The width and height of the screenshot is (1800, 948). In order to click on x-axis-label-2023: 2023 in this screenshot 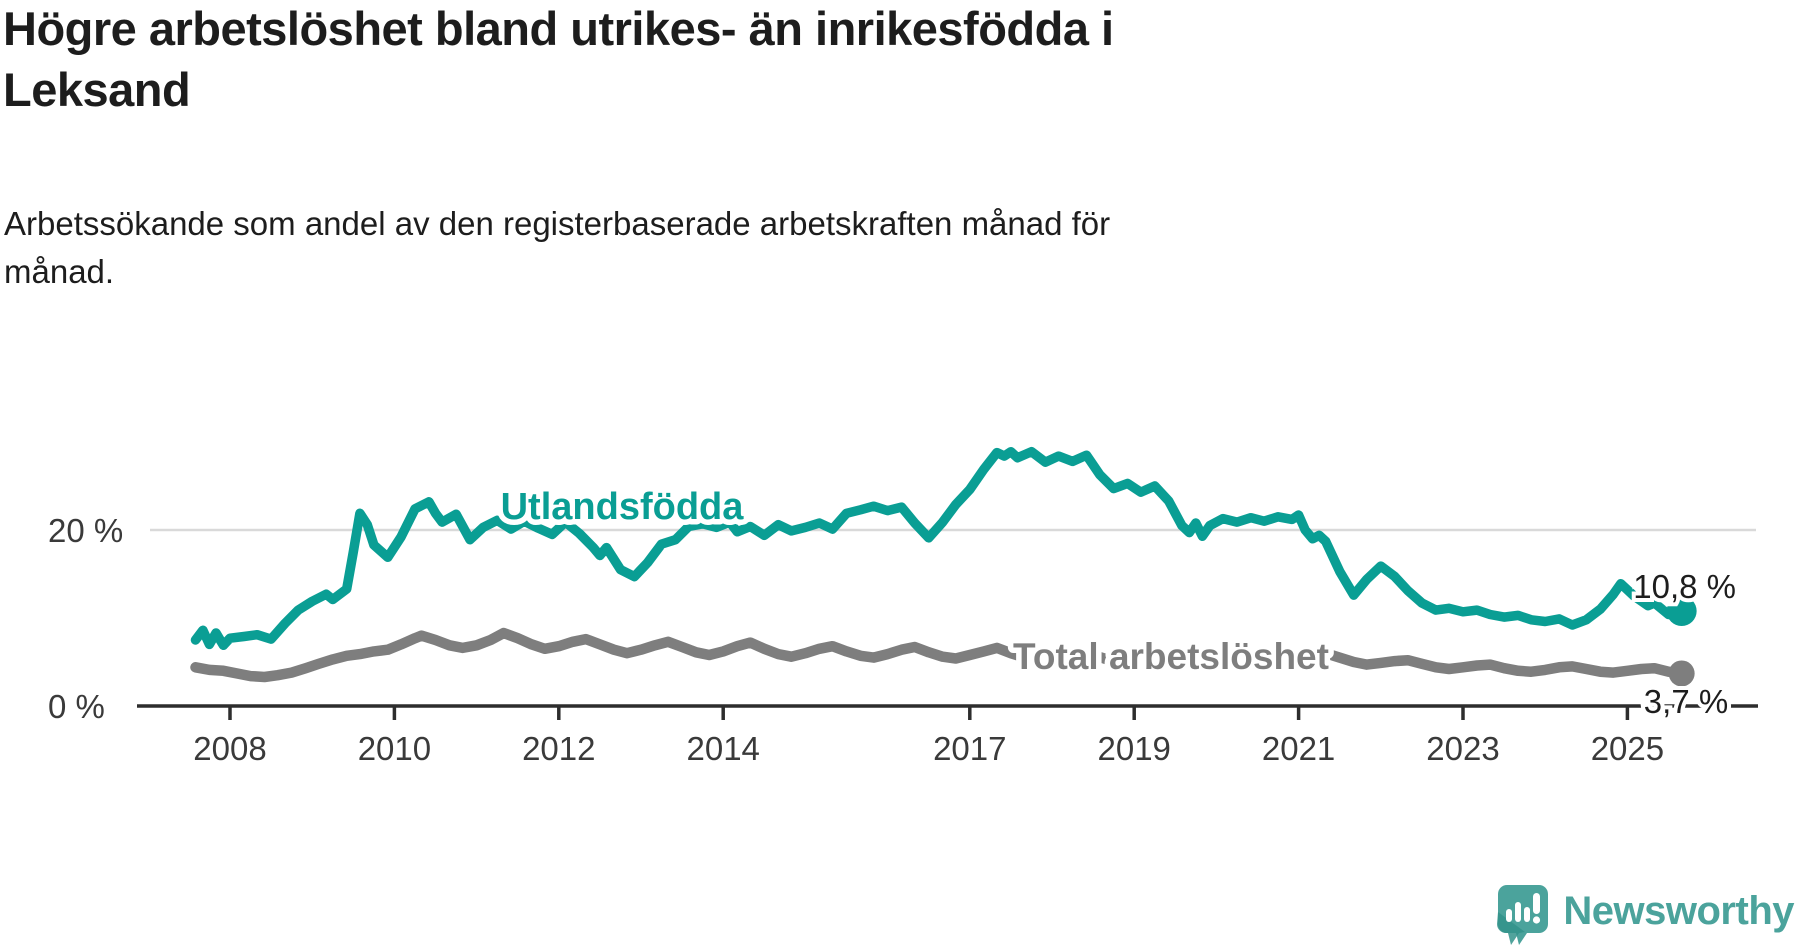, I will do `click(1462, 748)`.